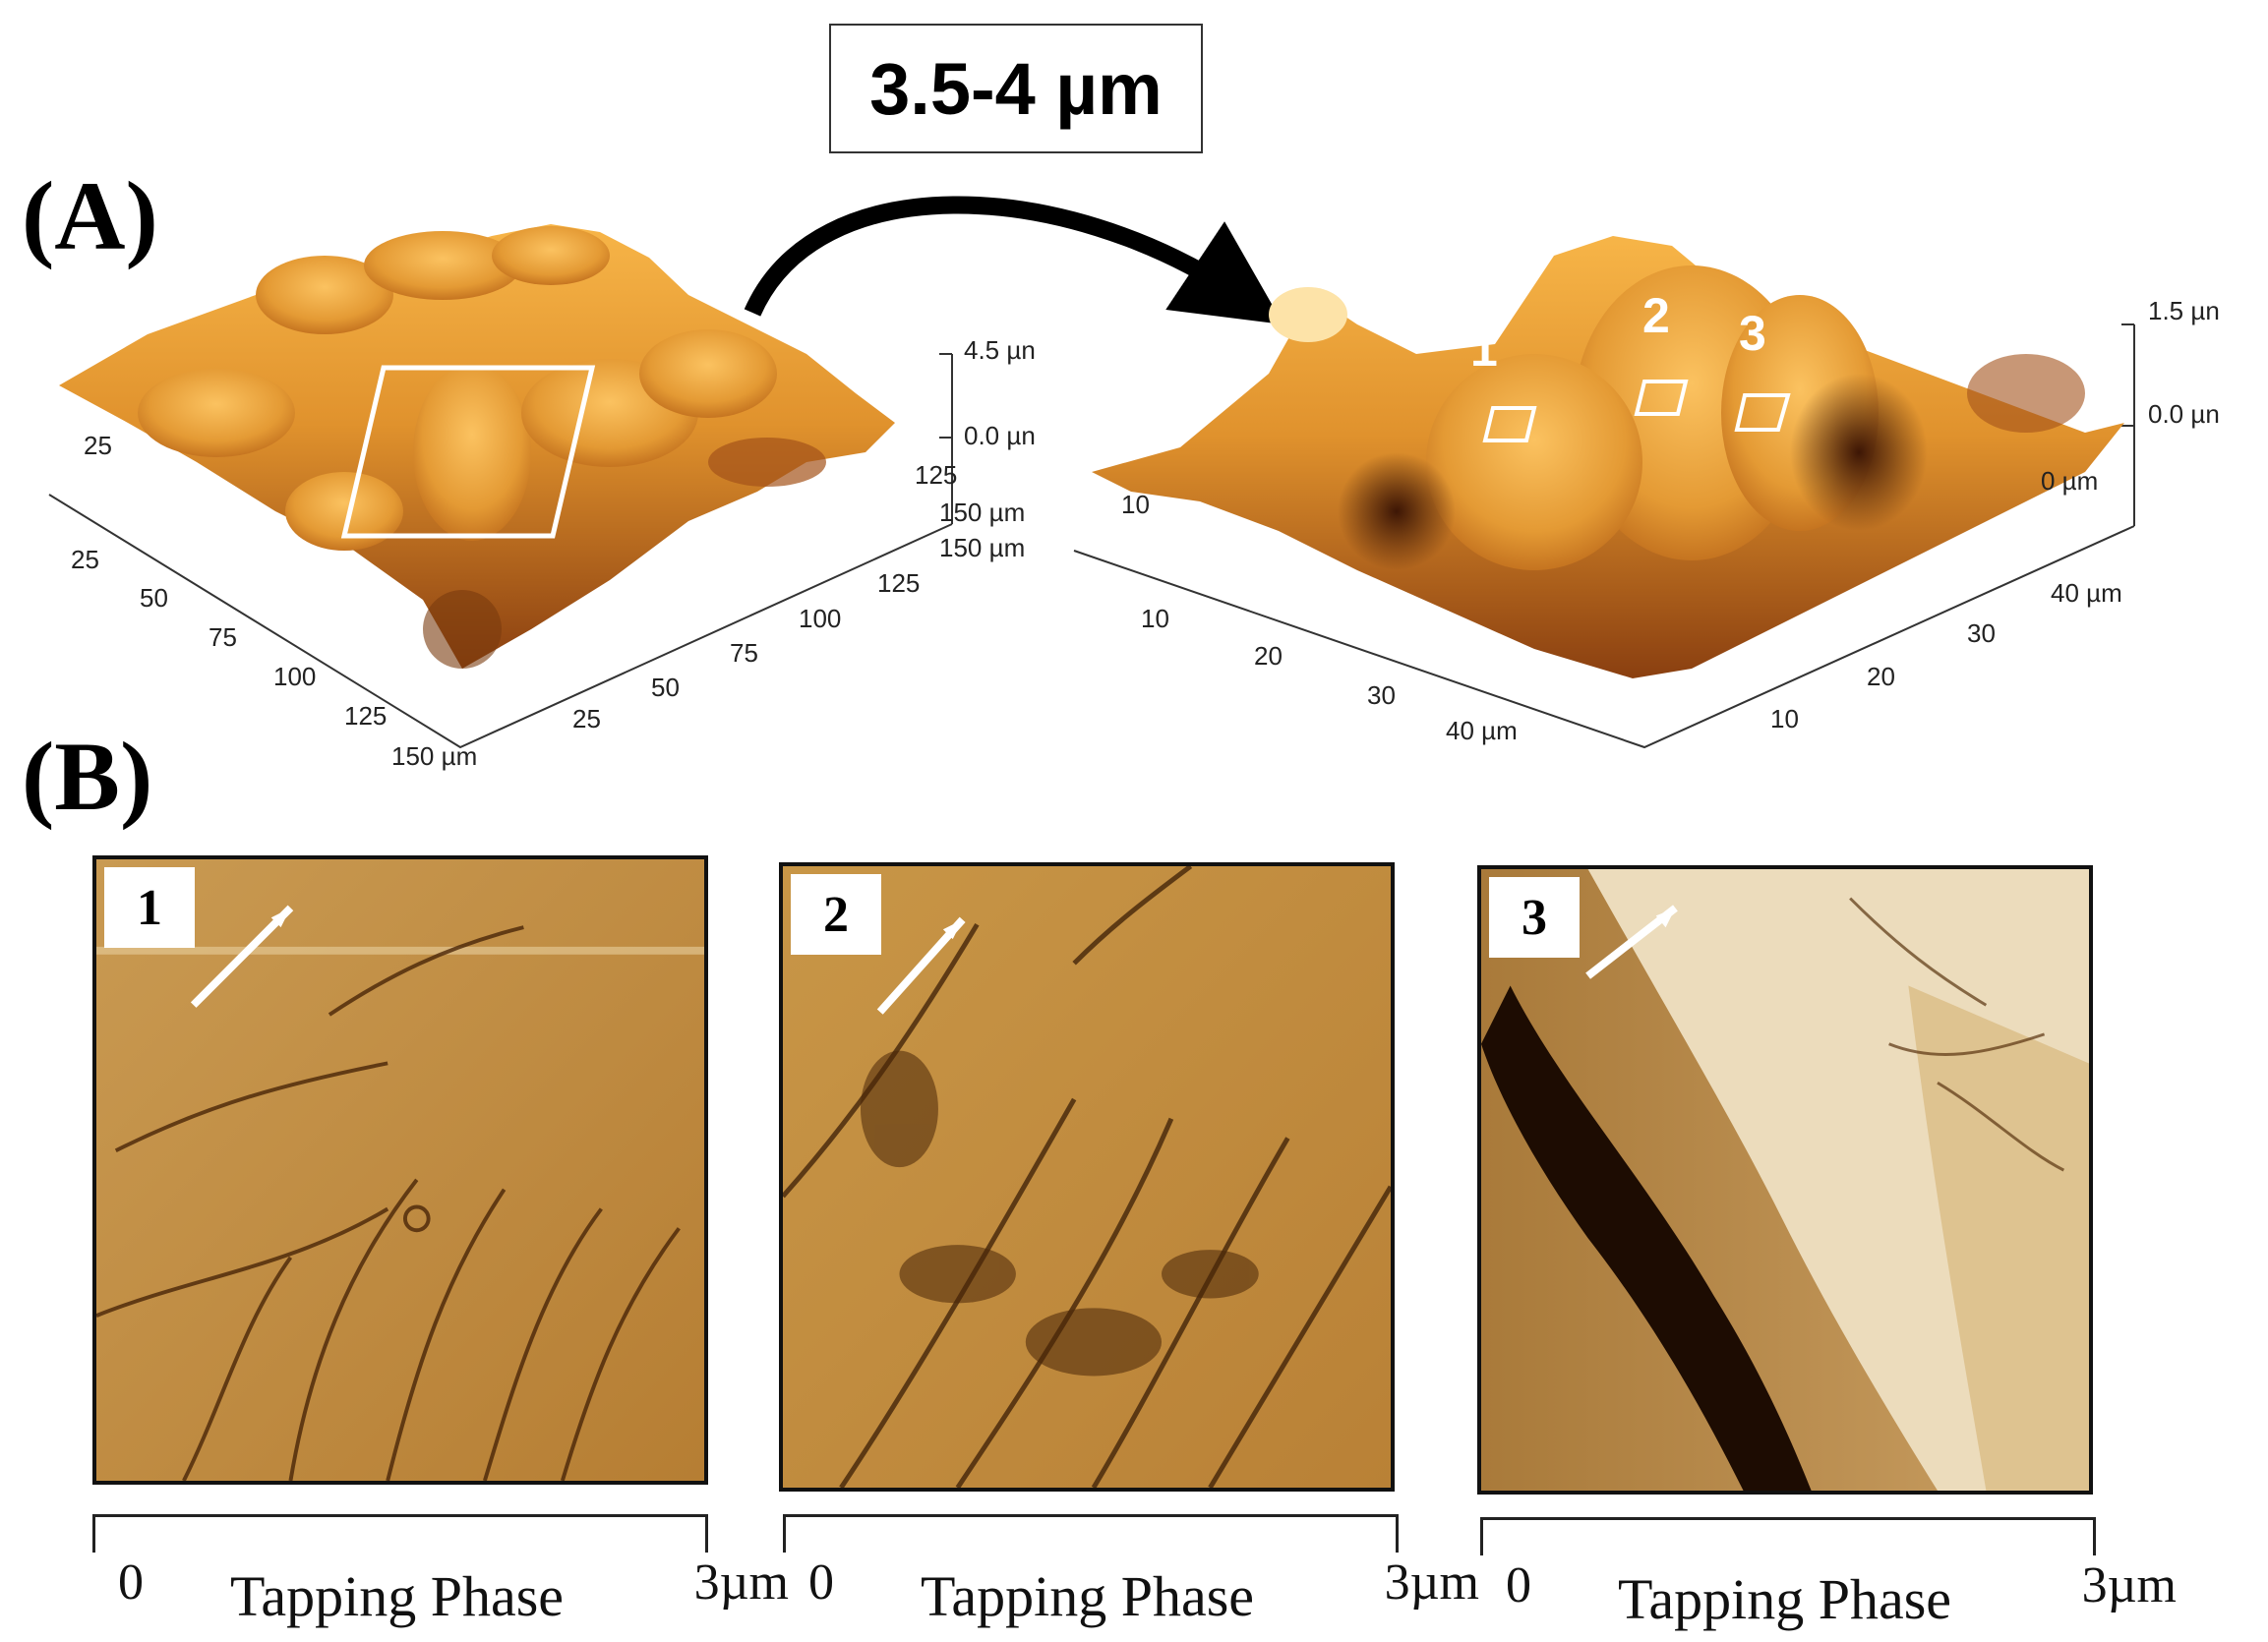 The image size is (2268, 1642). What do you see at coordinates (1784, 718) in the screenshot?
I see `right-right-tick-10: 10` at bounding box center [1784, 718].